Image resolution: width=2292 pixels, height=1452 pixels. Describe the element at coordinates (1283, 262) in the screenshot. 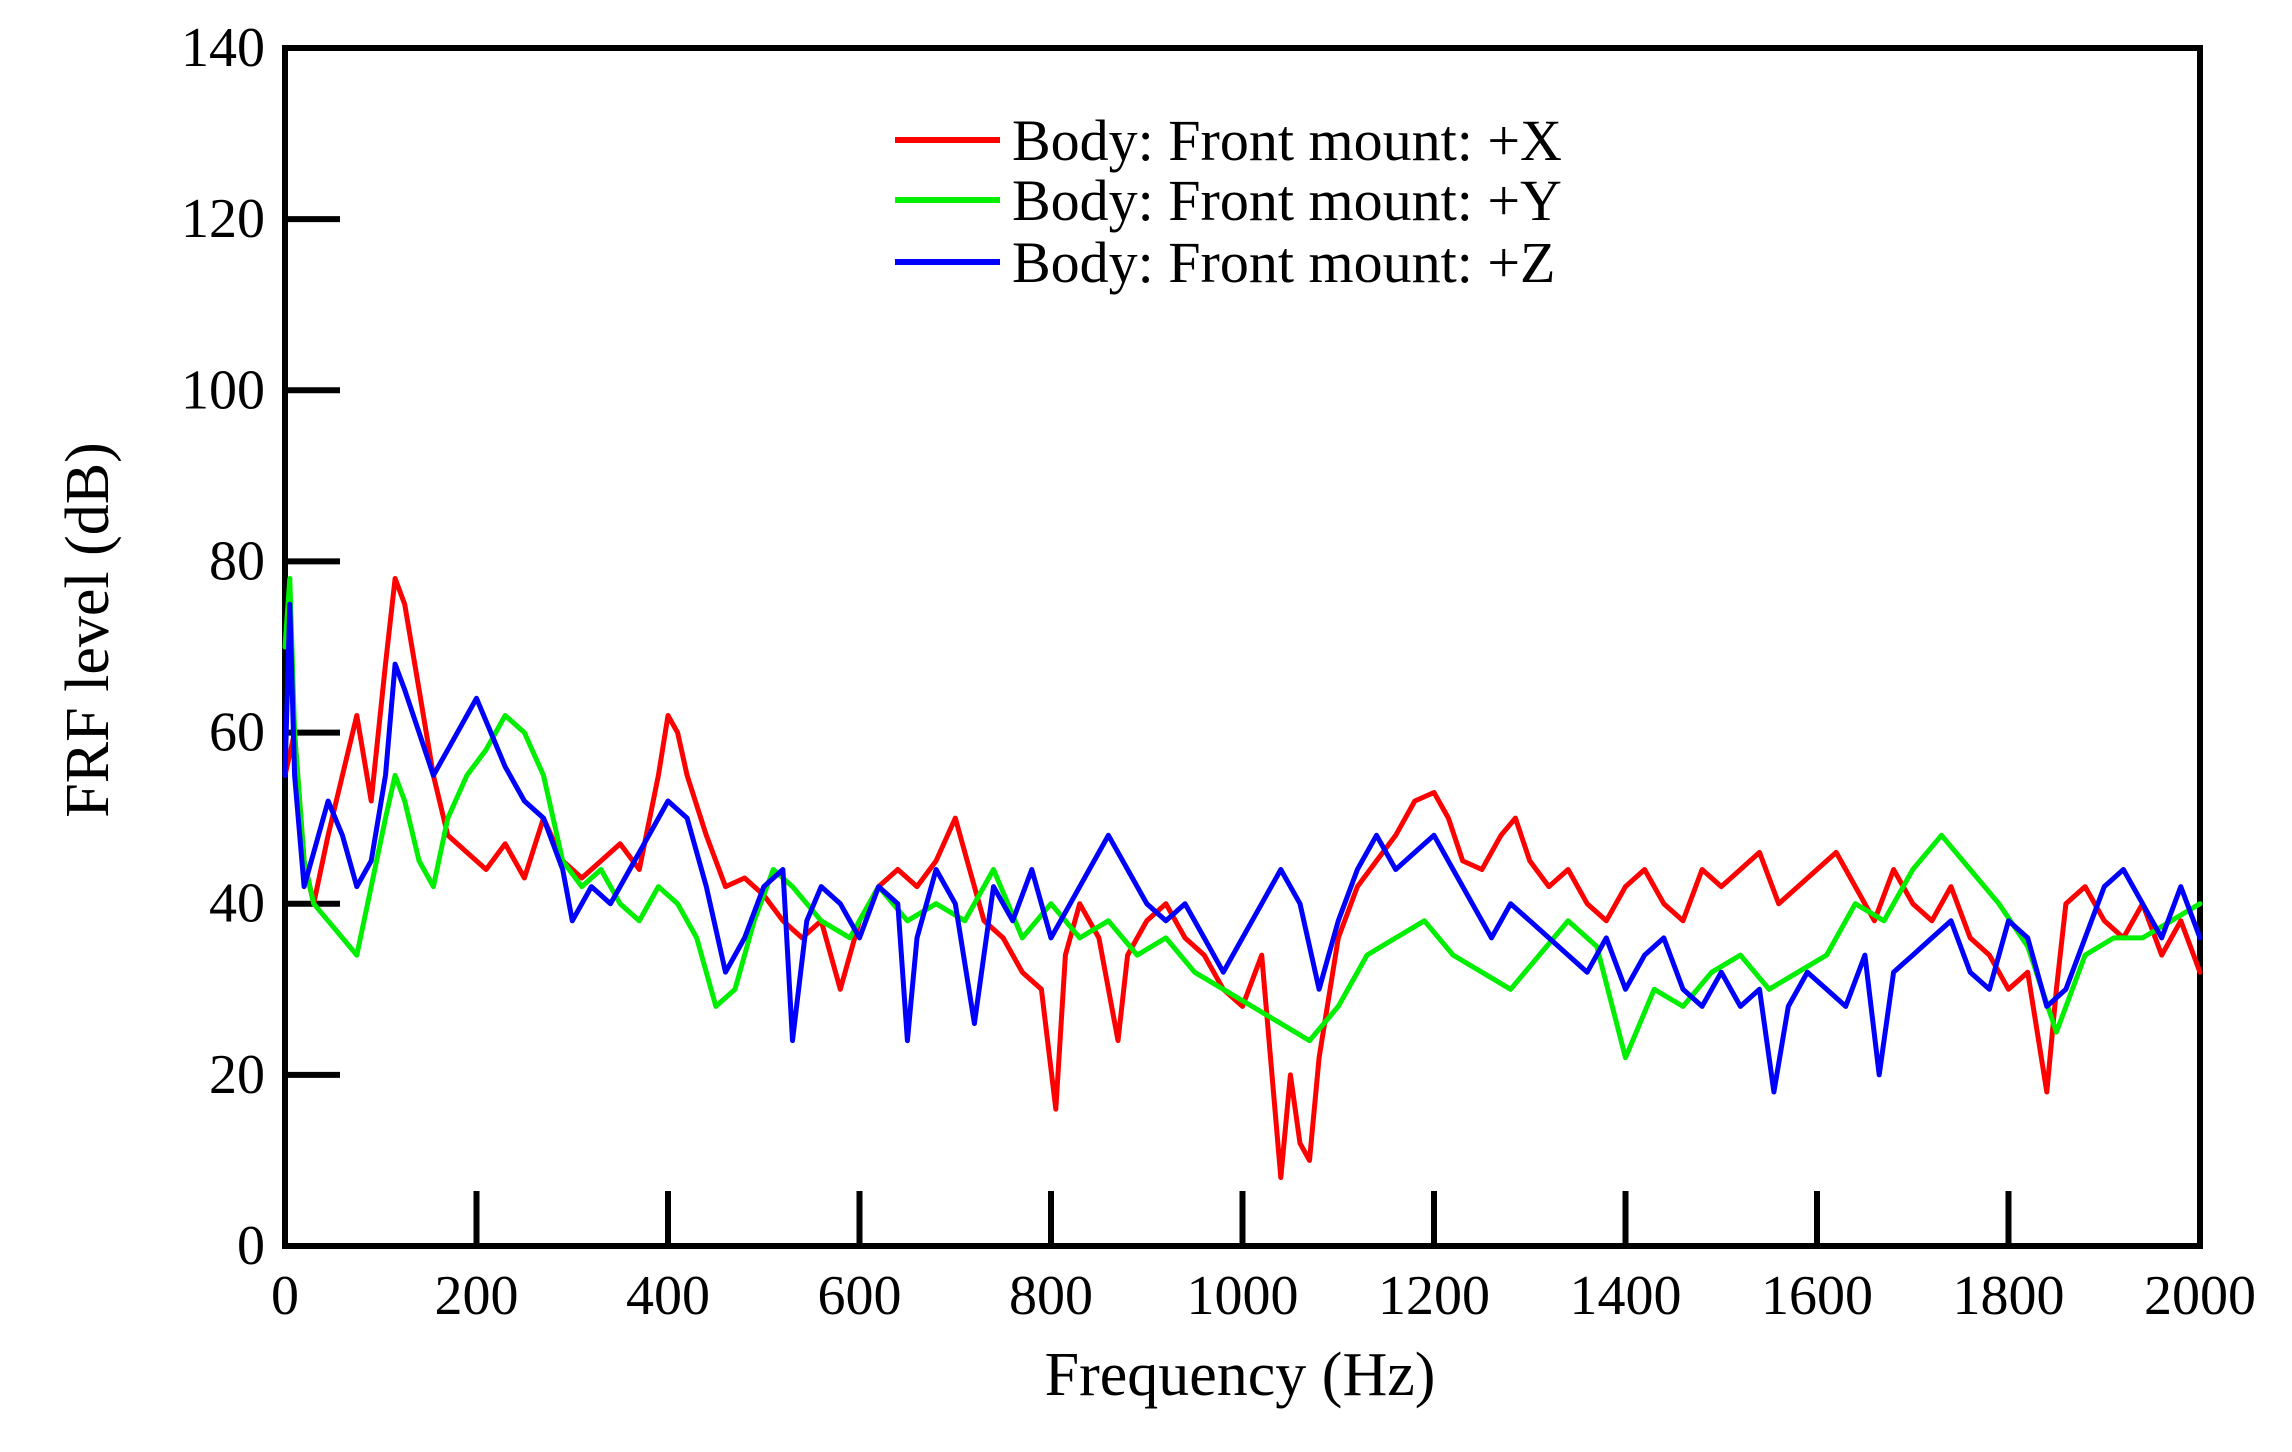

I see `legend-label-z: Body: Front mount: +Z` at that location.